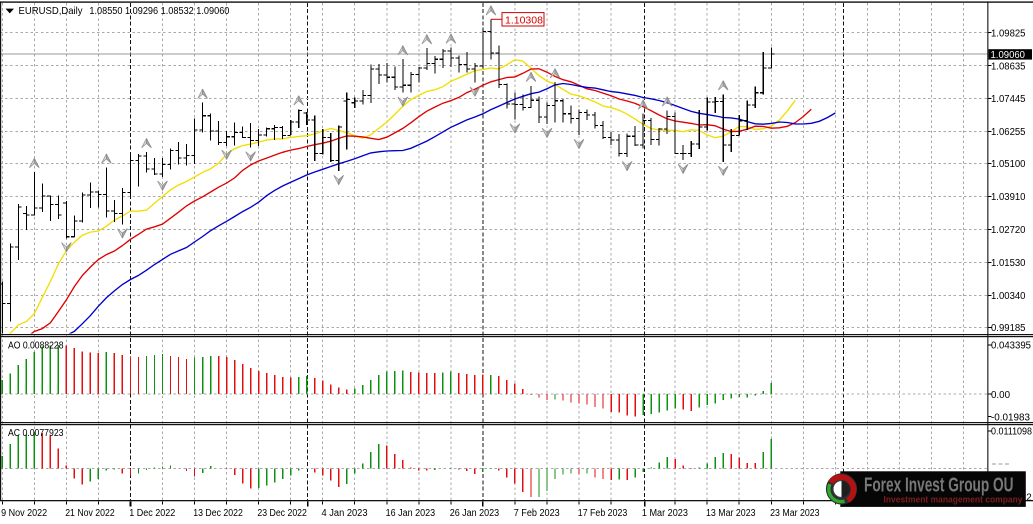 The image size is (1033, 524). Describe the element at coordinates (218, 513) in the screenshot. I see `svg-text: 13 Dec 2022` at that location.